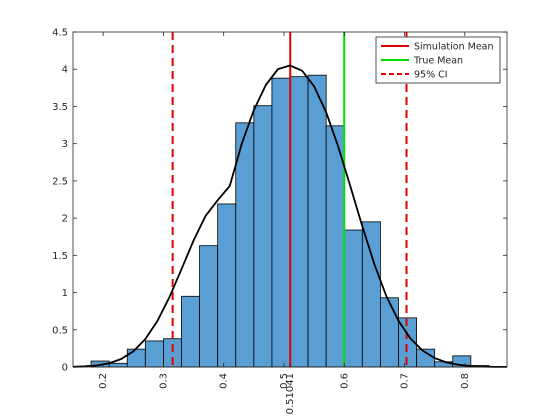 The width and height of the screenshot is (560, 420). I want to click on x-tick-label: 0.3, so click(163, 381).